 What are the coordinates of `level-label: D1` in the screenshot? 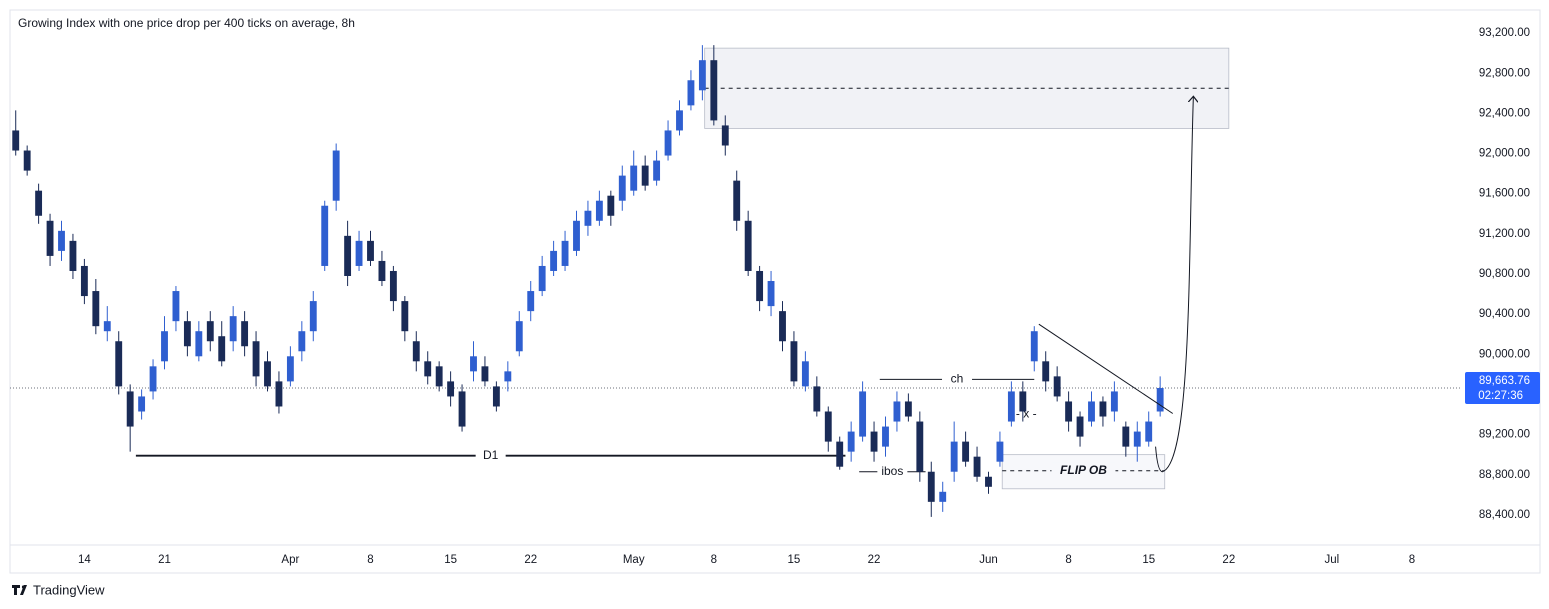 It's located at (491, 455).